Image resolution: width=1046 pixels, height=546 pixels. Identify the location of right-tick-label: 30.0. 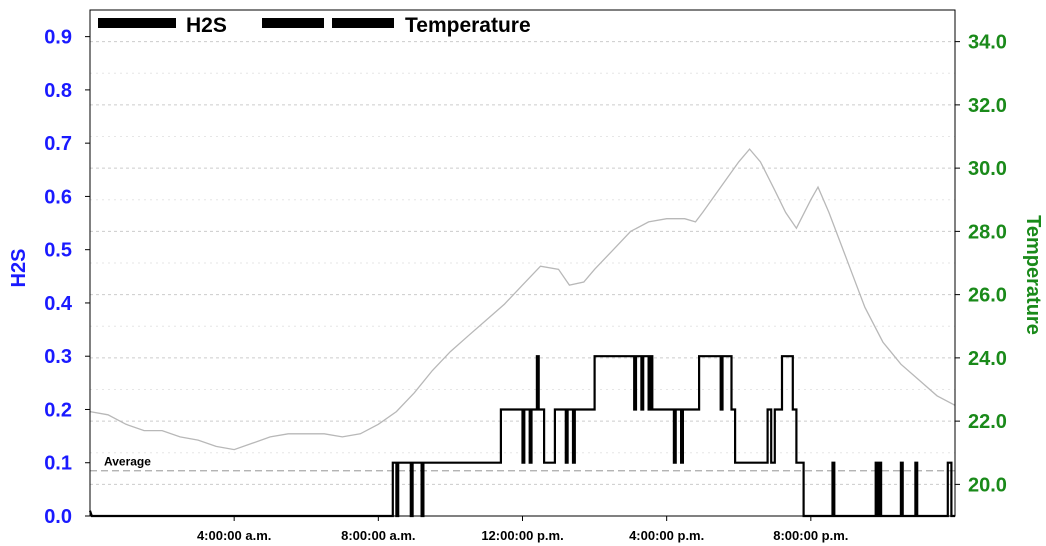
(987, 169).